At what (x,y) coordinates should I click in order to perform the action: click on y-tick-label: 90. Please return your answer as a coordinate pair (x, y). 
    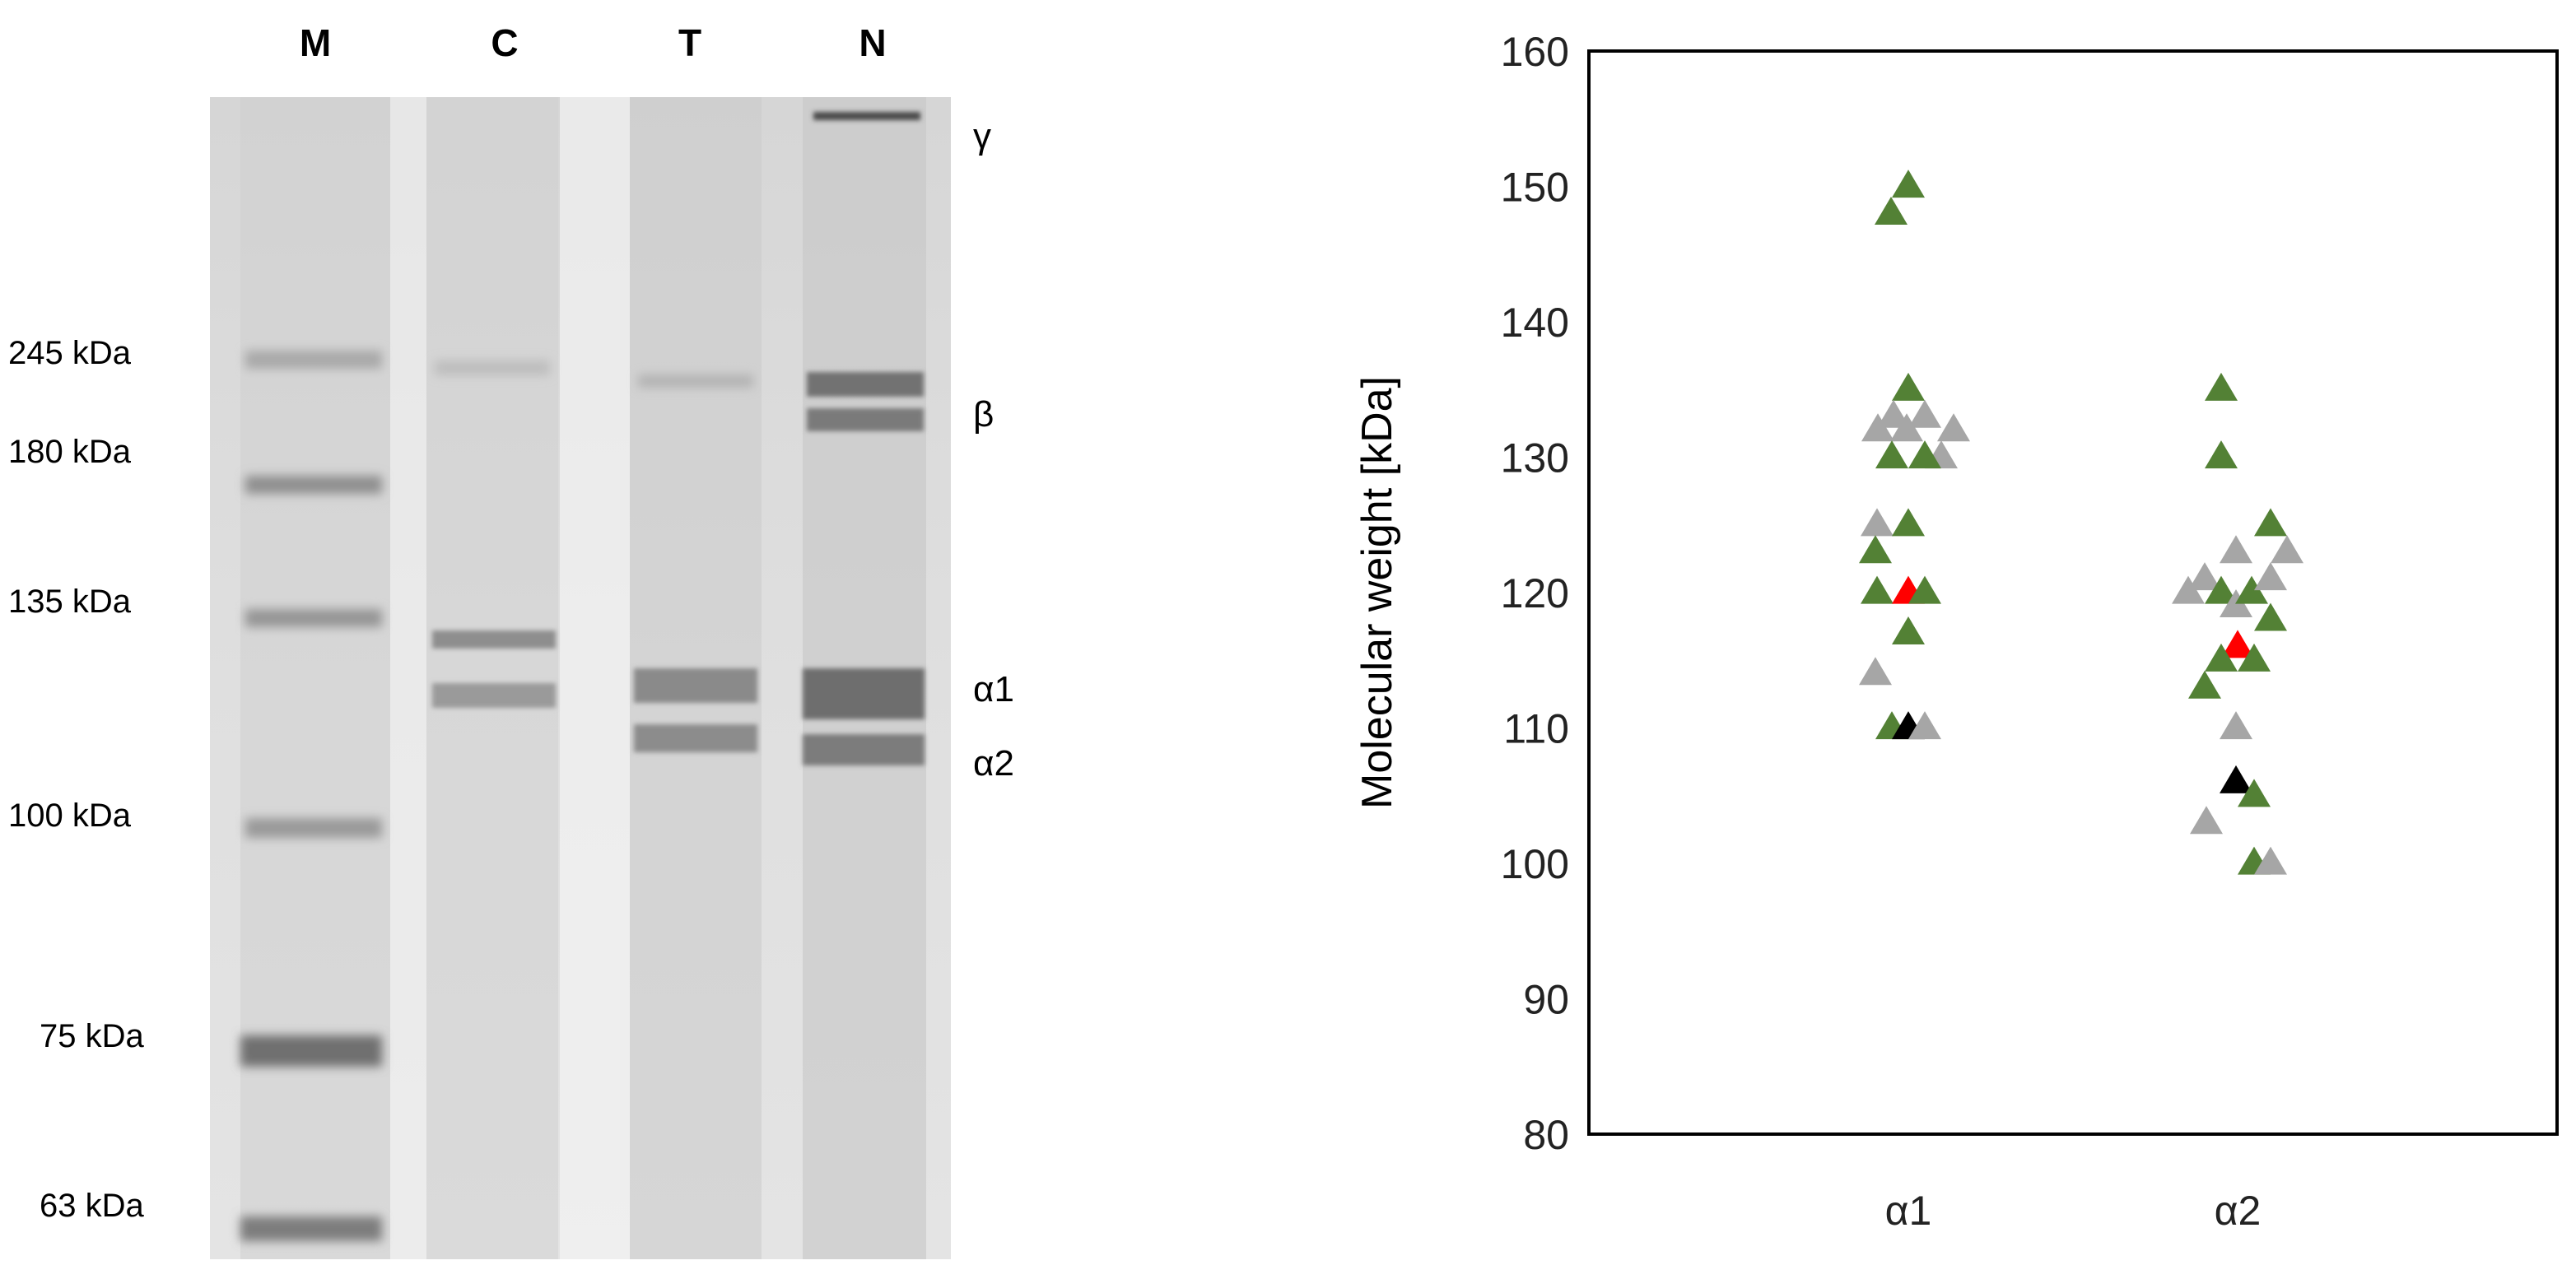
    Looking at the image, I should click on (1546, 1000).